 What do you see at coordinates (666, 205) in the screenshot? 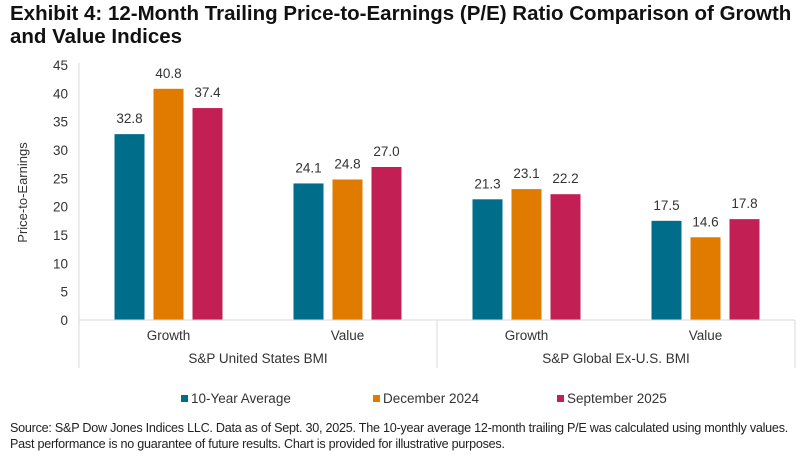
I see `data-label: 17.5` at bounding box center [666, 205].